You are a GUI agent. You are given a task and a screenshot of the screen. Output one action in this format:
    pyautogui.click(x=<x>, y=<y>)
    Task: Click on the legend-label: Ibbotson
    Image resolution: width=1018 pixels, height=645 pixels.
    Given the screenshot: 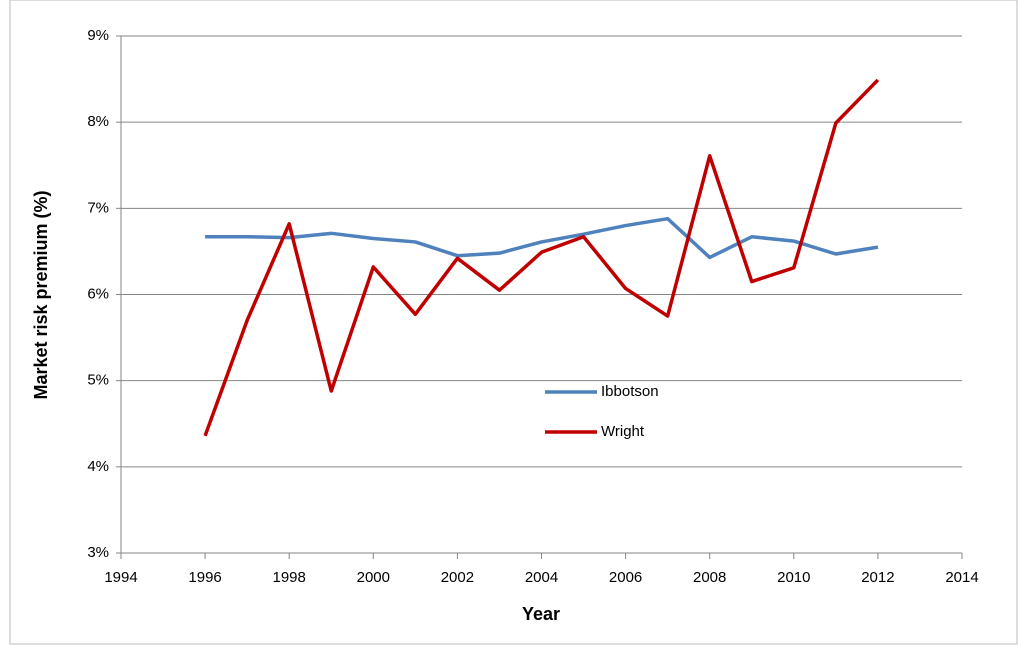 What is the action you would take?
    pyautogui.click(x=630, y=391)
    